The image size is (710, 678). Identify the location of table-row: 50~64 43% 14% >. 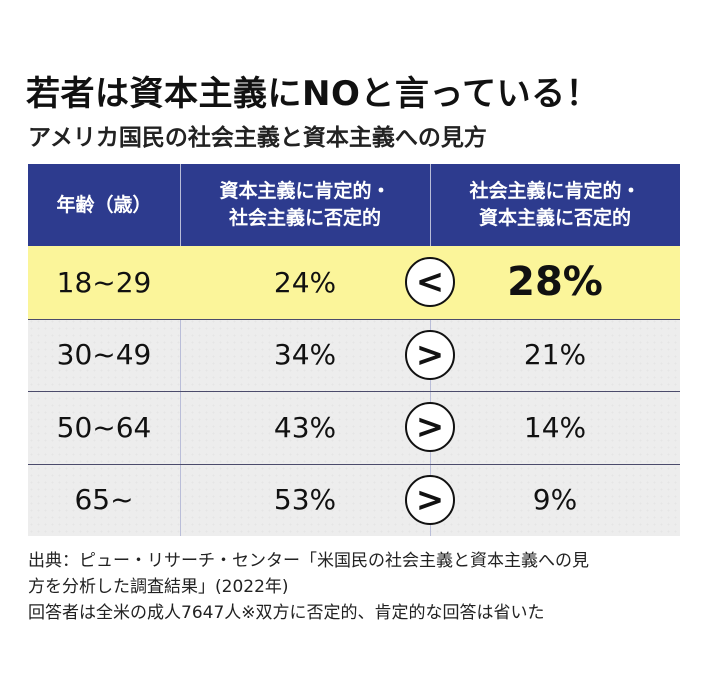
(354, 427).